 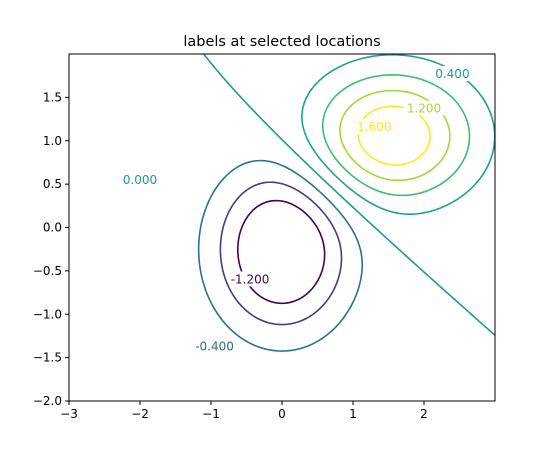 What do you see at coordinates (52, 97) in the screenshot?
I see `y-tick-label: 1.5` at bounding box center [52, 97].